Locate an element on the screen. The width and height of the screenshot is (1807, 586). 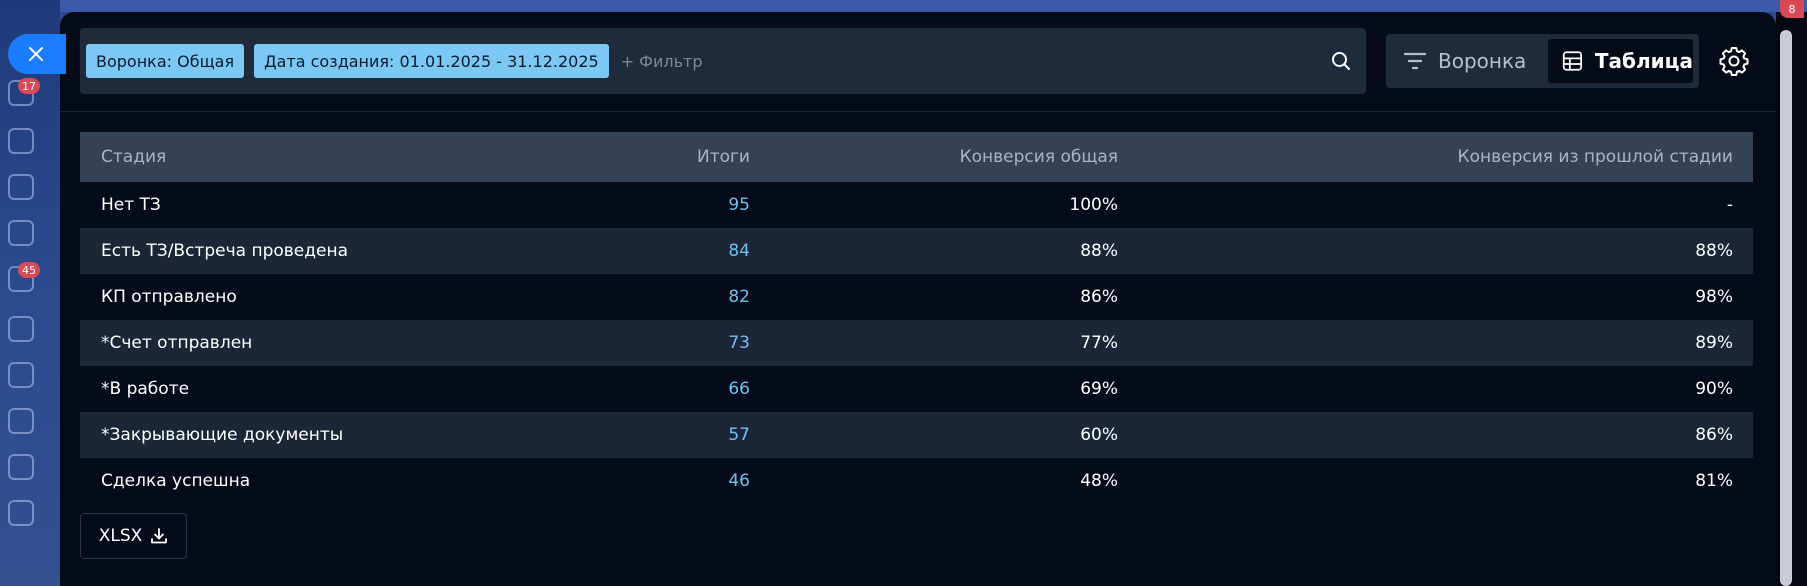
cell-stage: КП отправлено is located at coordinates (315, 297).